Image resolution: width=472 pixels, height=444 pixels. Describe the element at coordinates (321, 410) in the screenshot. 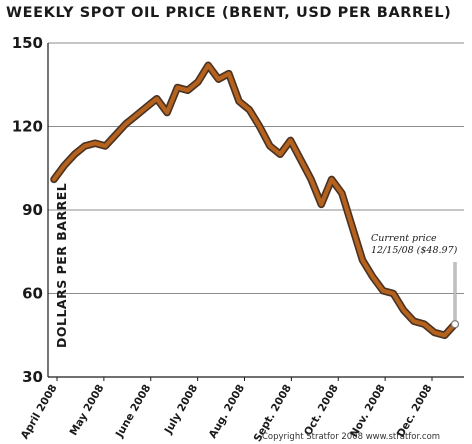

I see `x-tick-label: Oct. 2008` at that location.